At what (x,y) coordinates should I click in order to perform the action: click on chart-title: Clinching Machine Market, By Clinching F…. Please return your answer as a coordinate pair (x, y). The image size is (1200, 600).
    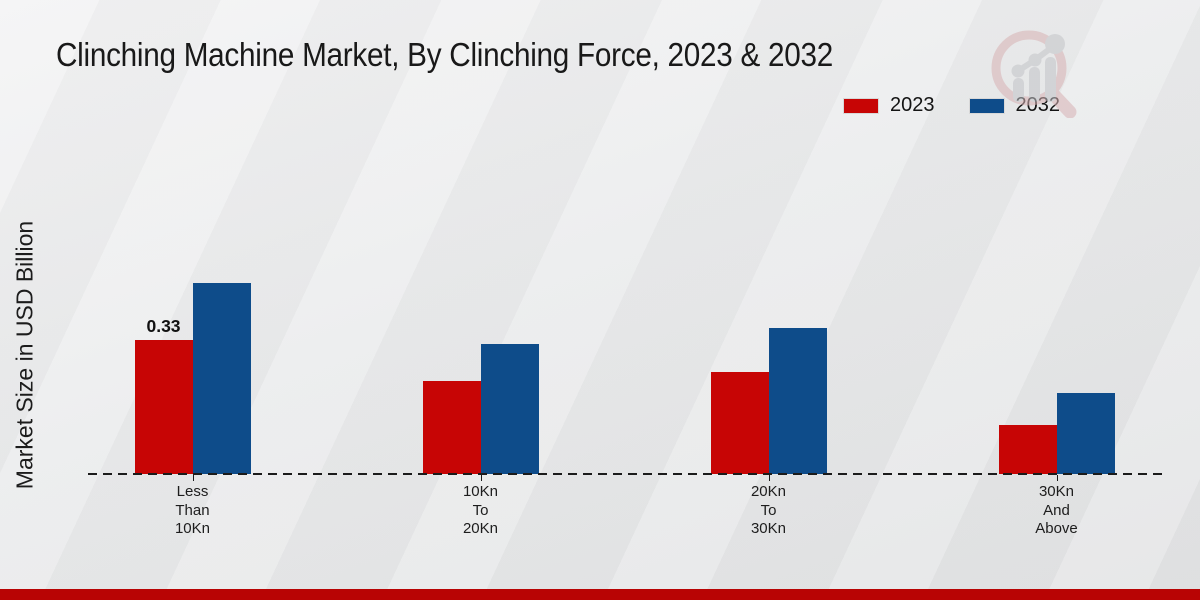
    Looking at the image, I should click on (445, 54).